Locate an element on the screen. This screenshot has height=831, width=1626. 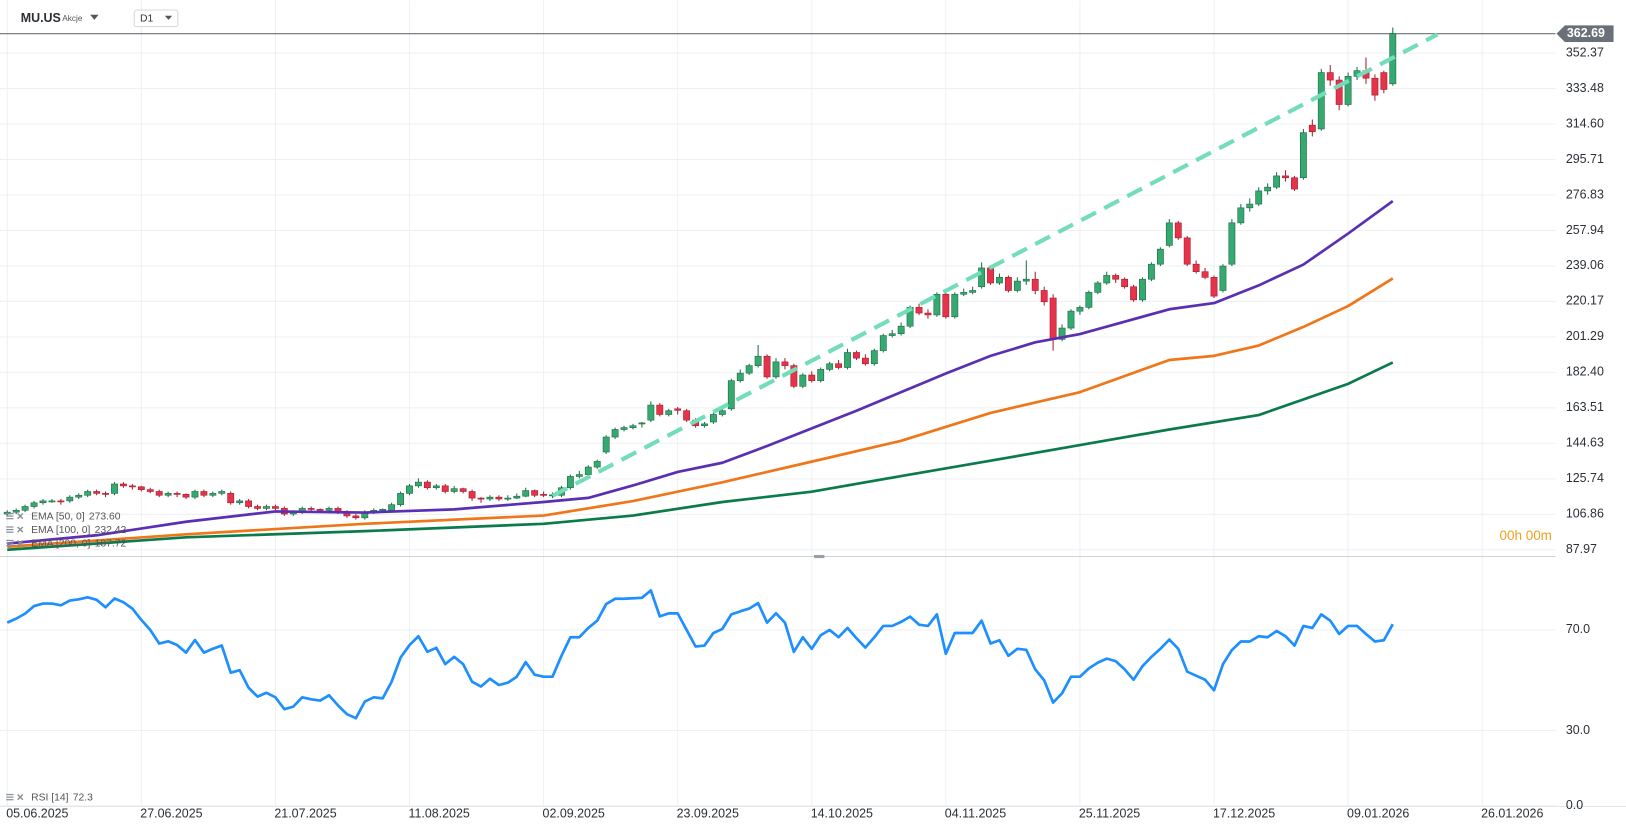
legend-value: 273.60 is located at coordinates (105, 516).